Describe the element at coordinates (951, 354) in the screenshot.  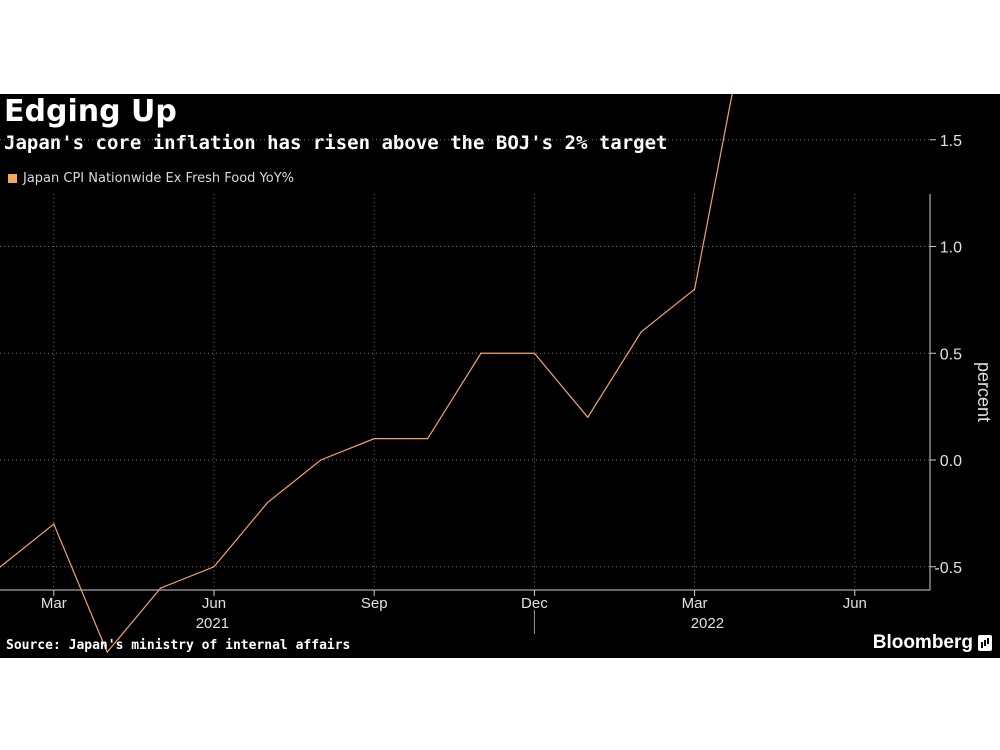
I see `y-tick-label: 0.5` at that location.